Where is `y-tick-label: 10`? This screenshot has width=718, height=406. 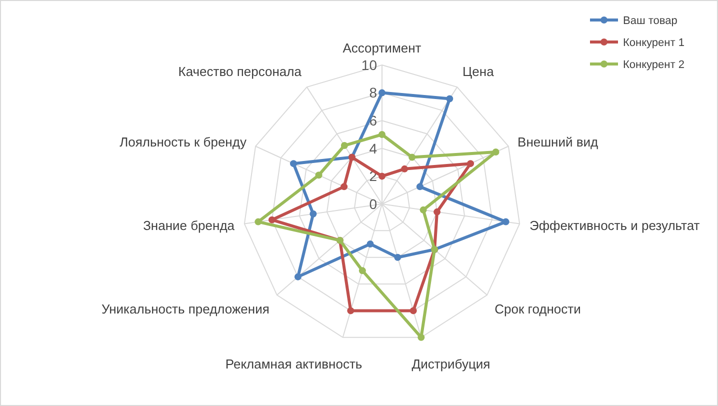 y-tick-label: 10 is located at coordinates (369, 64).